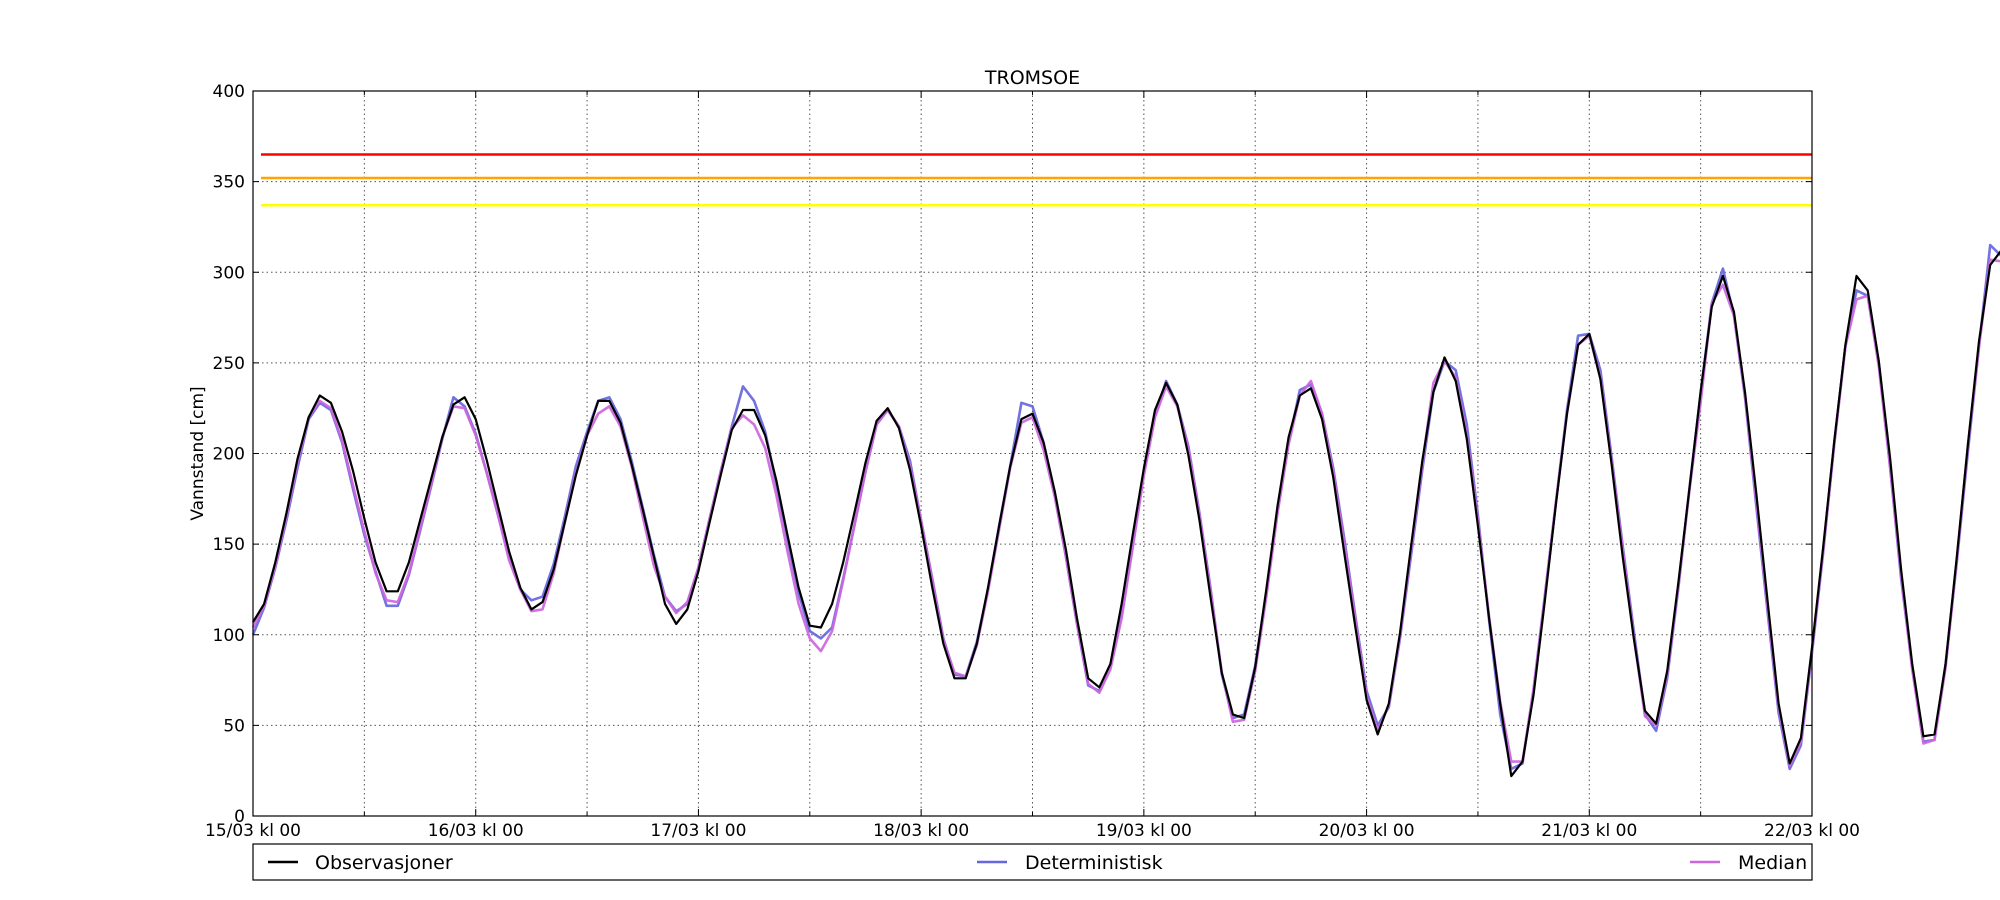 This screenshot has height=900, width=2000. Describe the element at coordinates (1589, 831) in the screenshot. I see `x-tick-label: 21/03 kl 00` at that location.